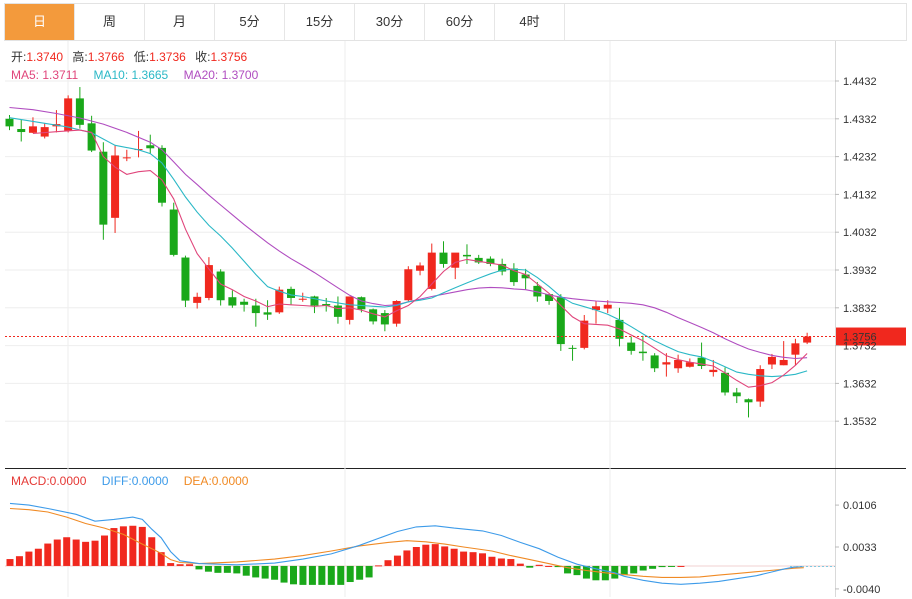 Image resolution: width=912 pixels, height=599 pixels. I want to click on open-label: 开:, so click(18, 57).